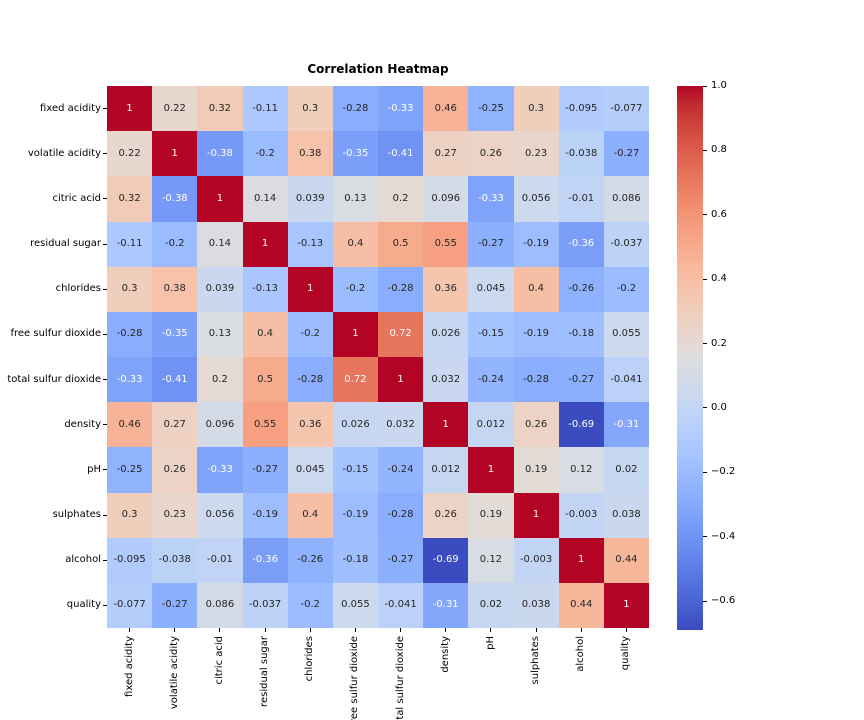 The image size is (864, 720). What do you see at coordinates (175, 244) in the screenshot?
I see `heatmap-cell-residual sugar-x-volatile acidity: -0.2` at bounding box center [175, 244].